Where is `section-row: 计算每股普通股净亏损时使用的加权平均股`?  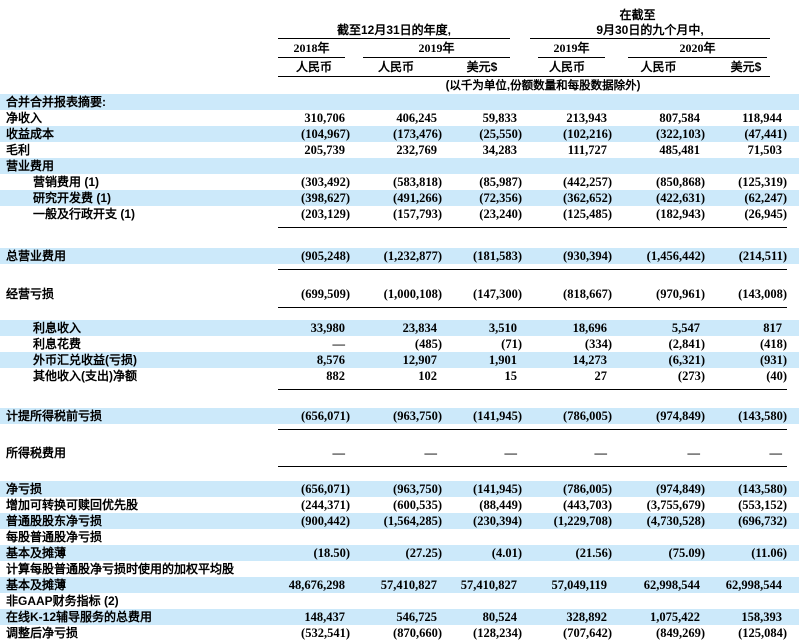 section-row: 计算每股普通股净亏损时使用的加权平均股 is located at coordinates (399, 569).